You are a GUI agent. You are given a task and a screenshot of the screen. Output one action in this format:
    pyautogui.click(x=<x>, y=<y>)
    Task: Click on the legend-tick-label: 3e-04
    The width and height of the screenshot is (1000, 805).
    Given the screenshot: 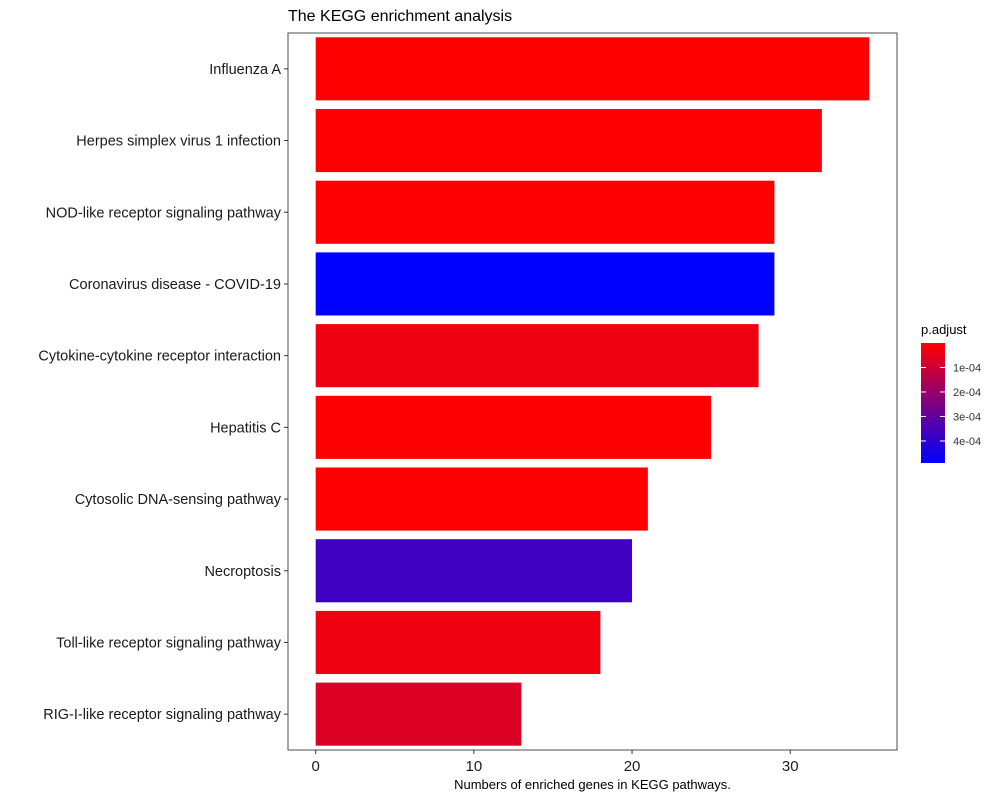 What is the action you would take?
    pyautogui.click(x=967, y=417)
    